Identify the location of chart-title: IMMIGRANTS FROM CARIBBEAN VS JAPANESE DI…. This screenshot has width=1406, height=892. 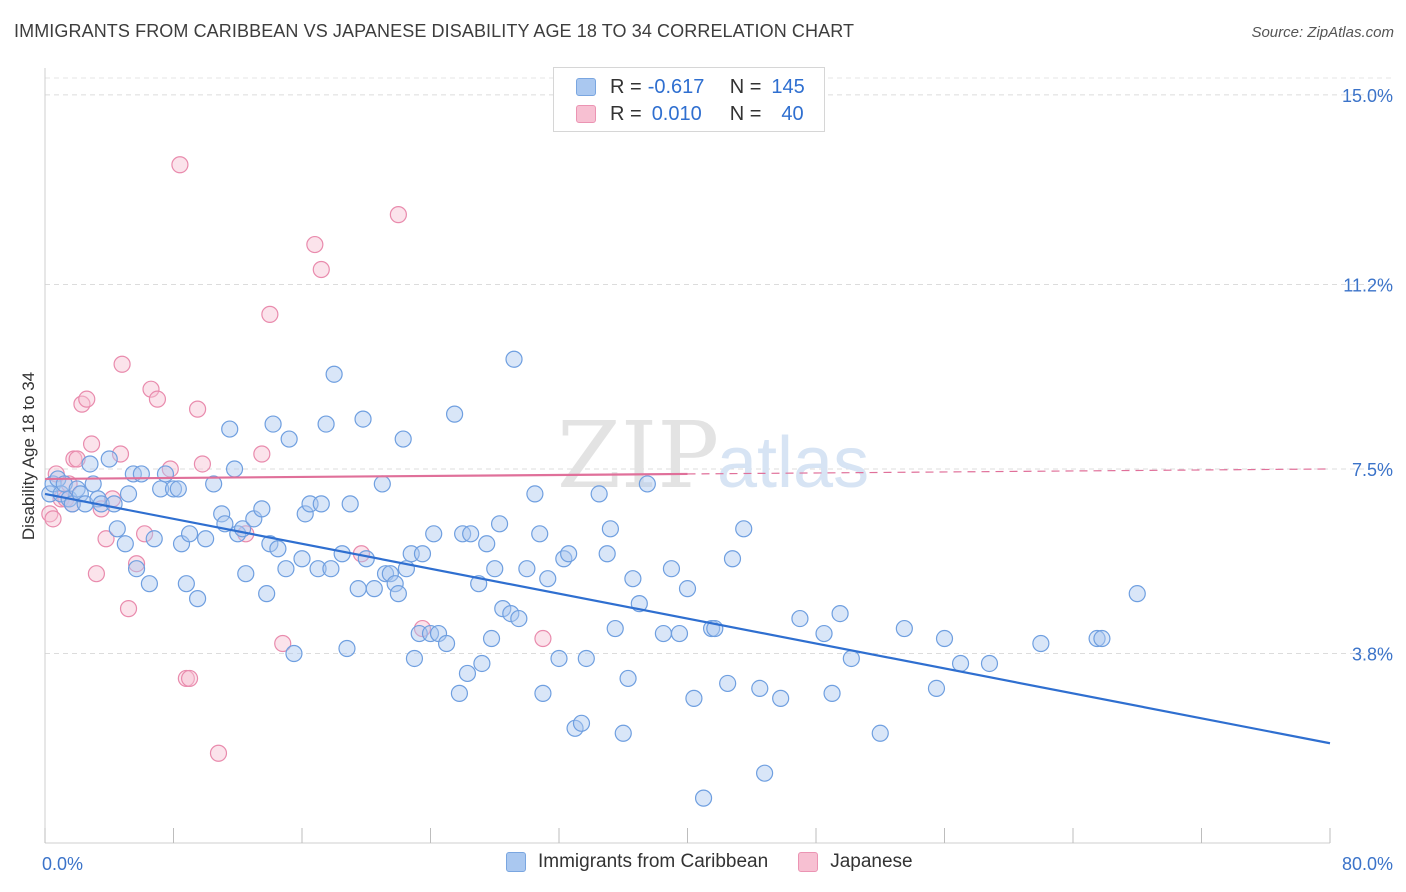
(434, 31).